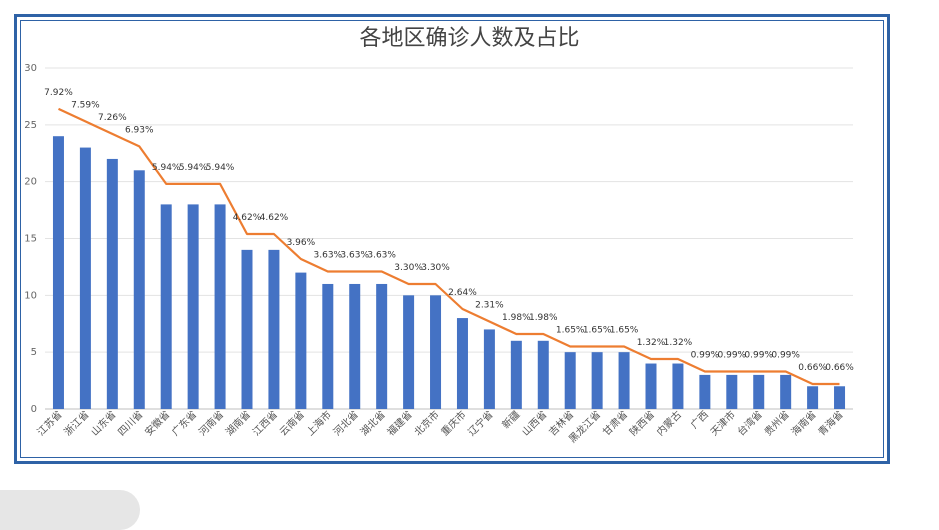  What do you see at coordinates (184, 423) in the screenshot?
I see `x-tick-label: 广东省` at bounding box center [184, 423].